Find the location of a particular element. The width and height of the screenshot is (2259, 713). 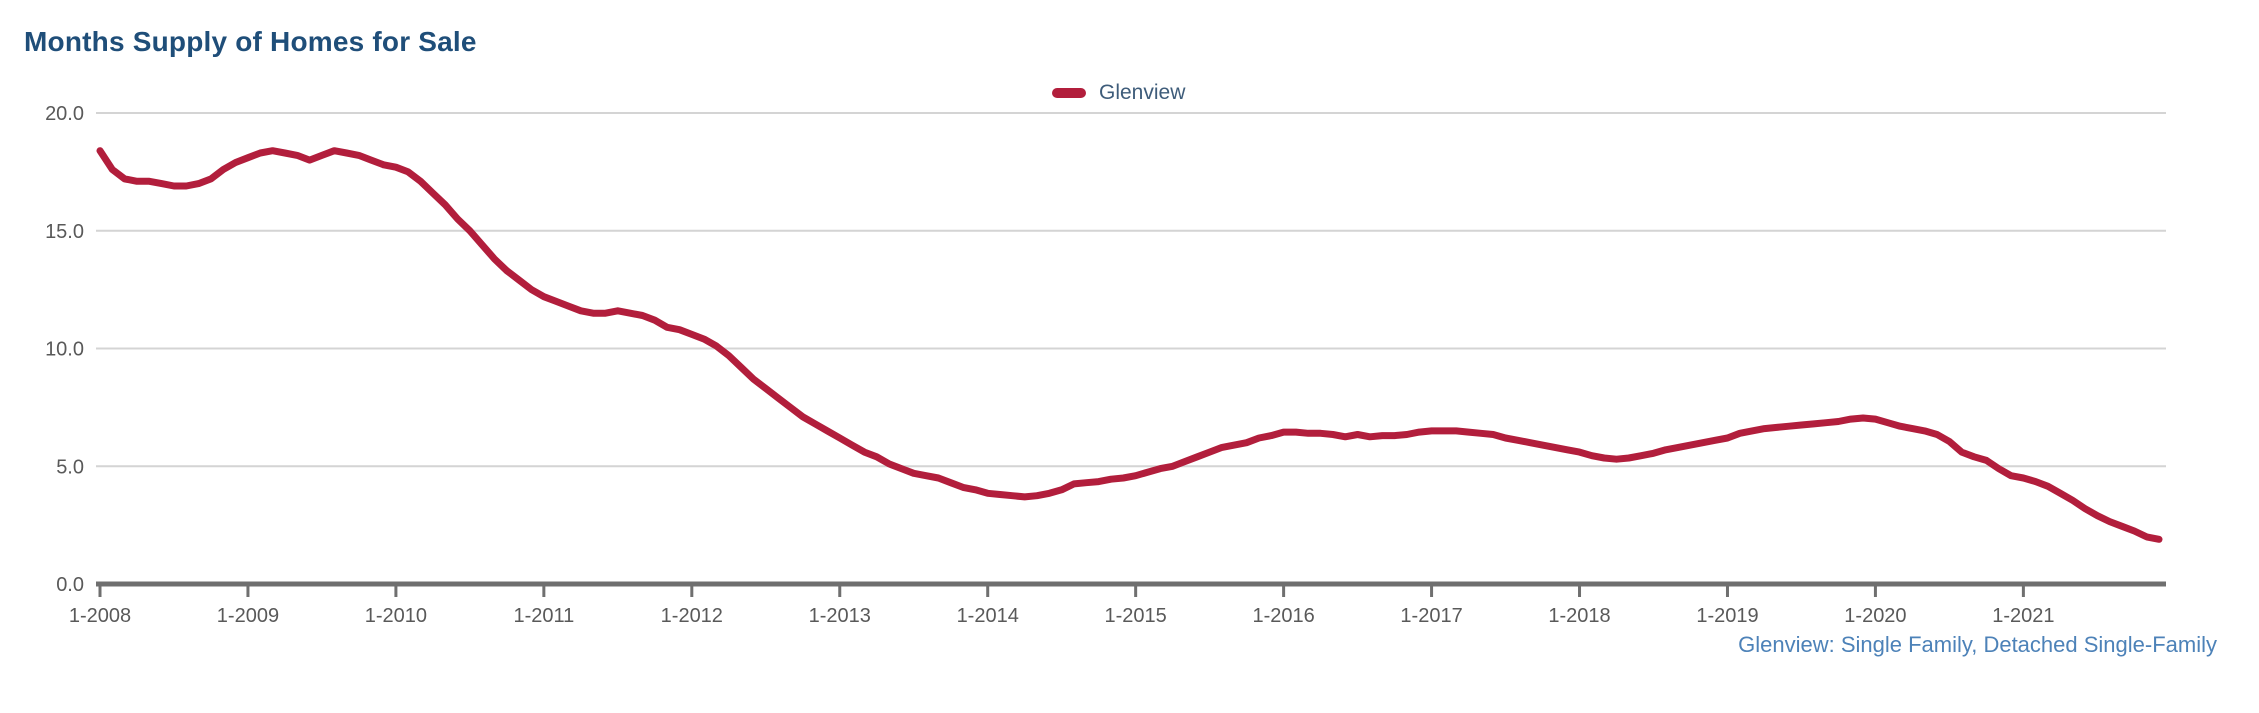

x-tick-label: 1-2012 is located at coordinates (692, 616).